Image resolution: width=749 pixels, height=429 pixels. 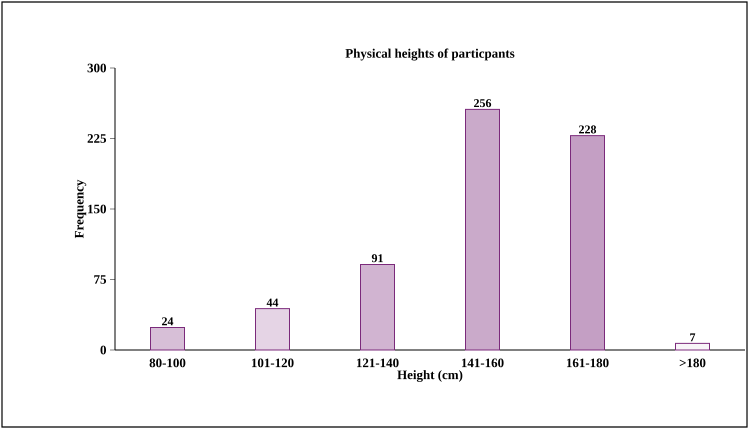 I want to click on y-tick-label: 0, so click(x=103, y=350).